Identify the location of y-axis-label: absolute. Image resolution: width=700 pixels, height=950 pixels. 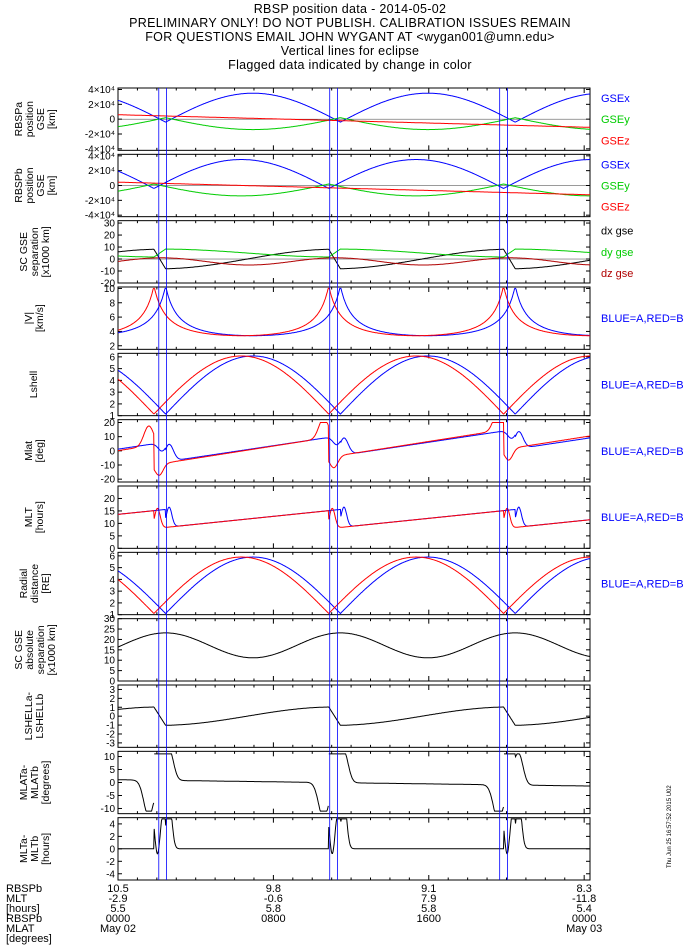
(30, 650).